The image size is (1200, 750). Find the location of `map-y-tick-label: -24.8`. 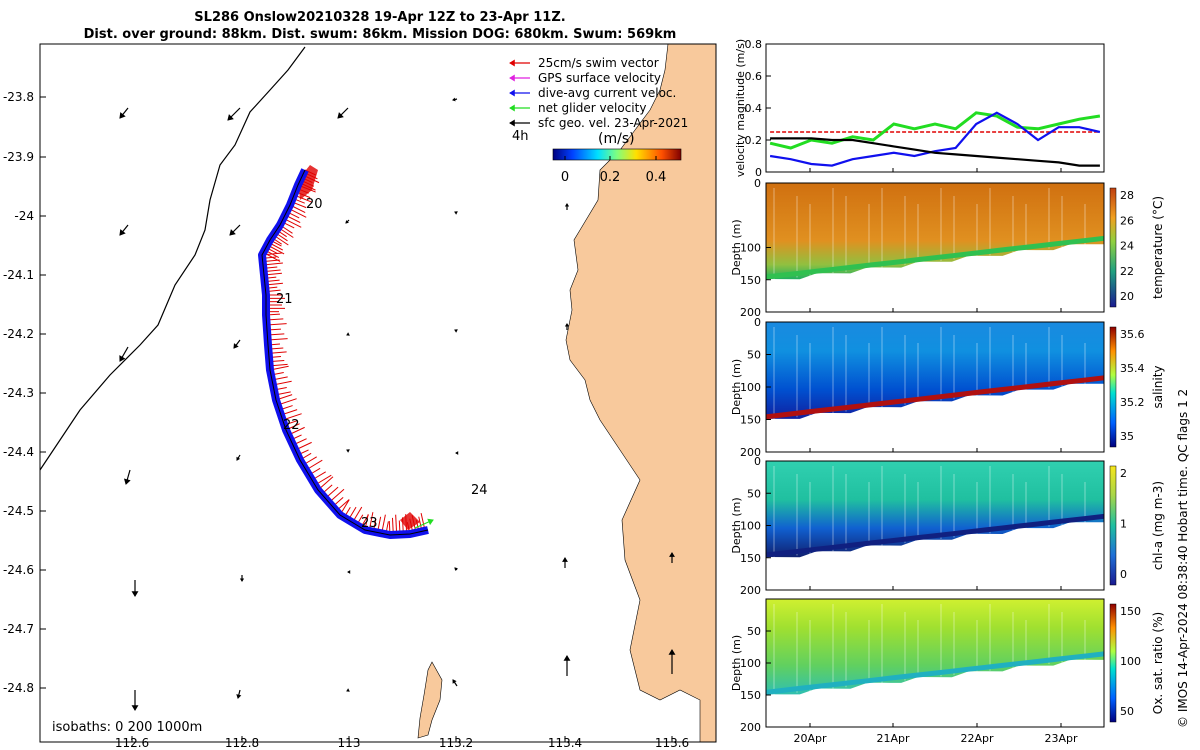

map-y-tick-label: -24.8 is located at coordinates (18, 688).